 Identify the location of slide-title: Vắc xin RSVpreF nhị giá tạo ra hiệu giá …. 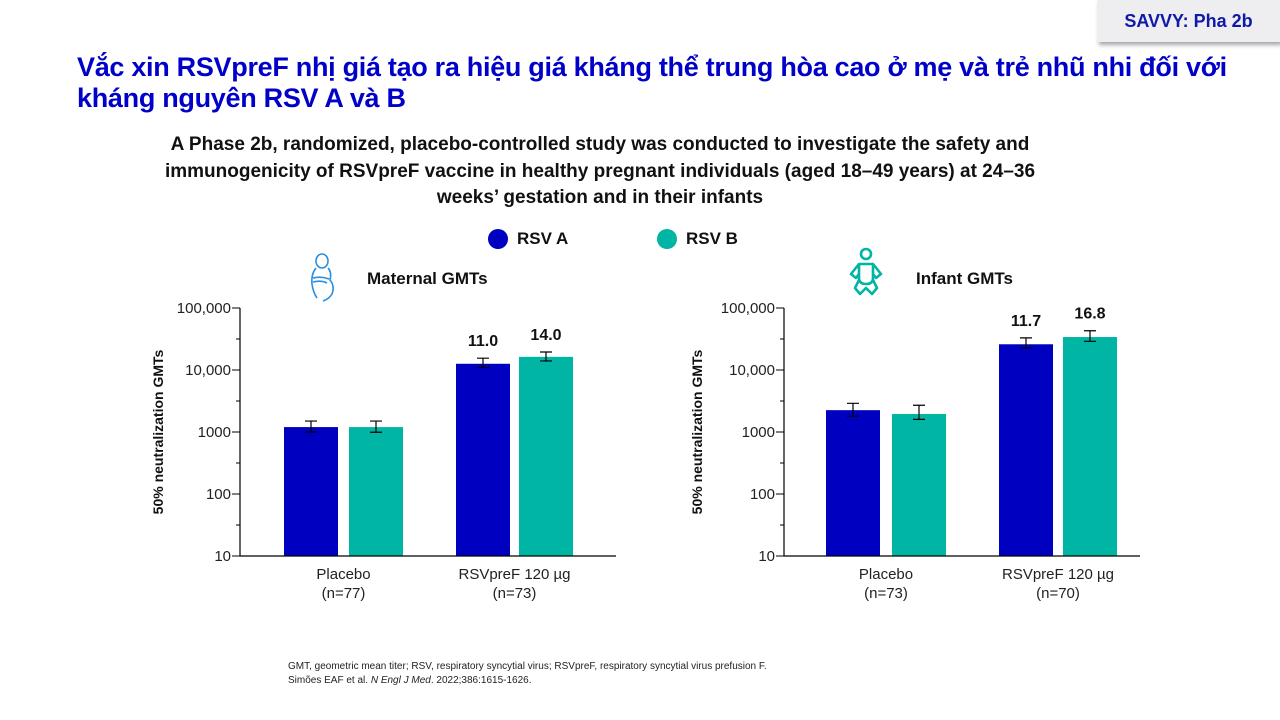
(652, 82).